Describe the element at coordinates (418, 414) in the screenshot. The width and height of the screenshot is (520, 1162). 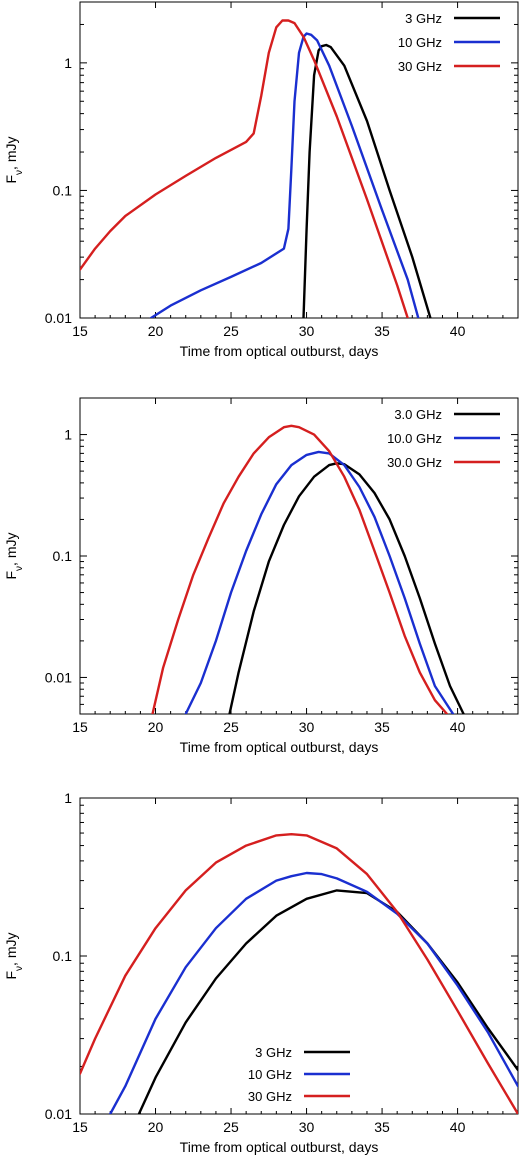
I see `legend-label: 3.0 GHz` at that location.